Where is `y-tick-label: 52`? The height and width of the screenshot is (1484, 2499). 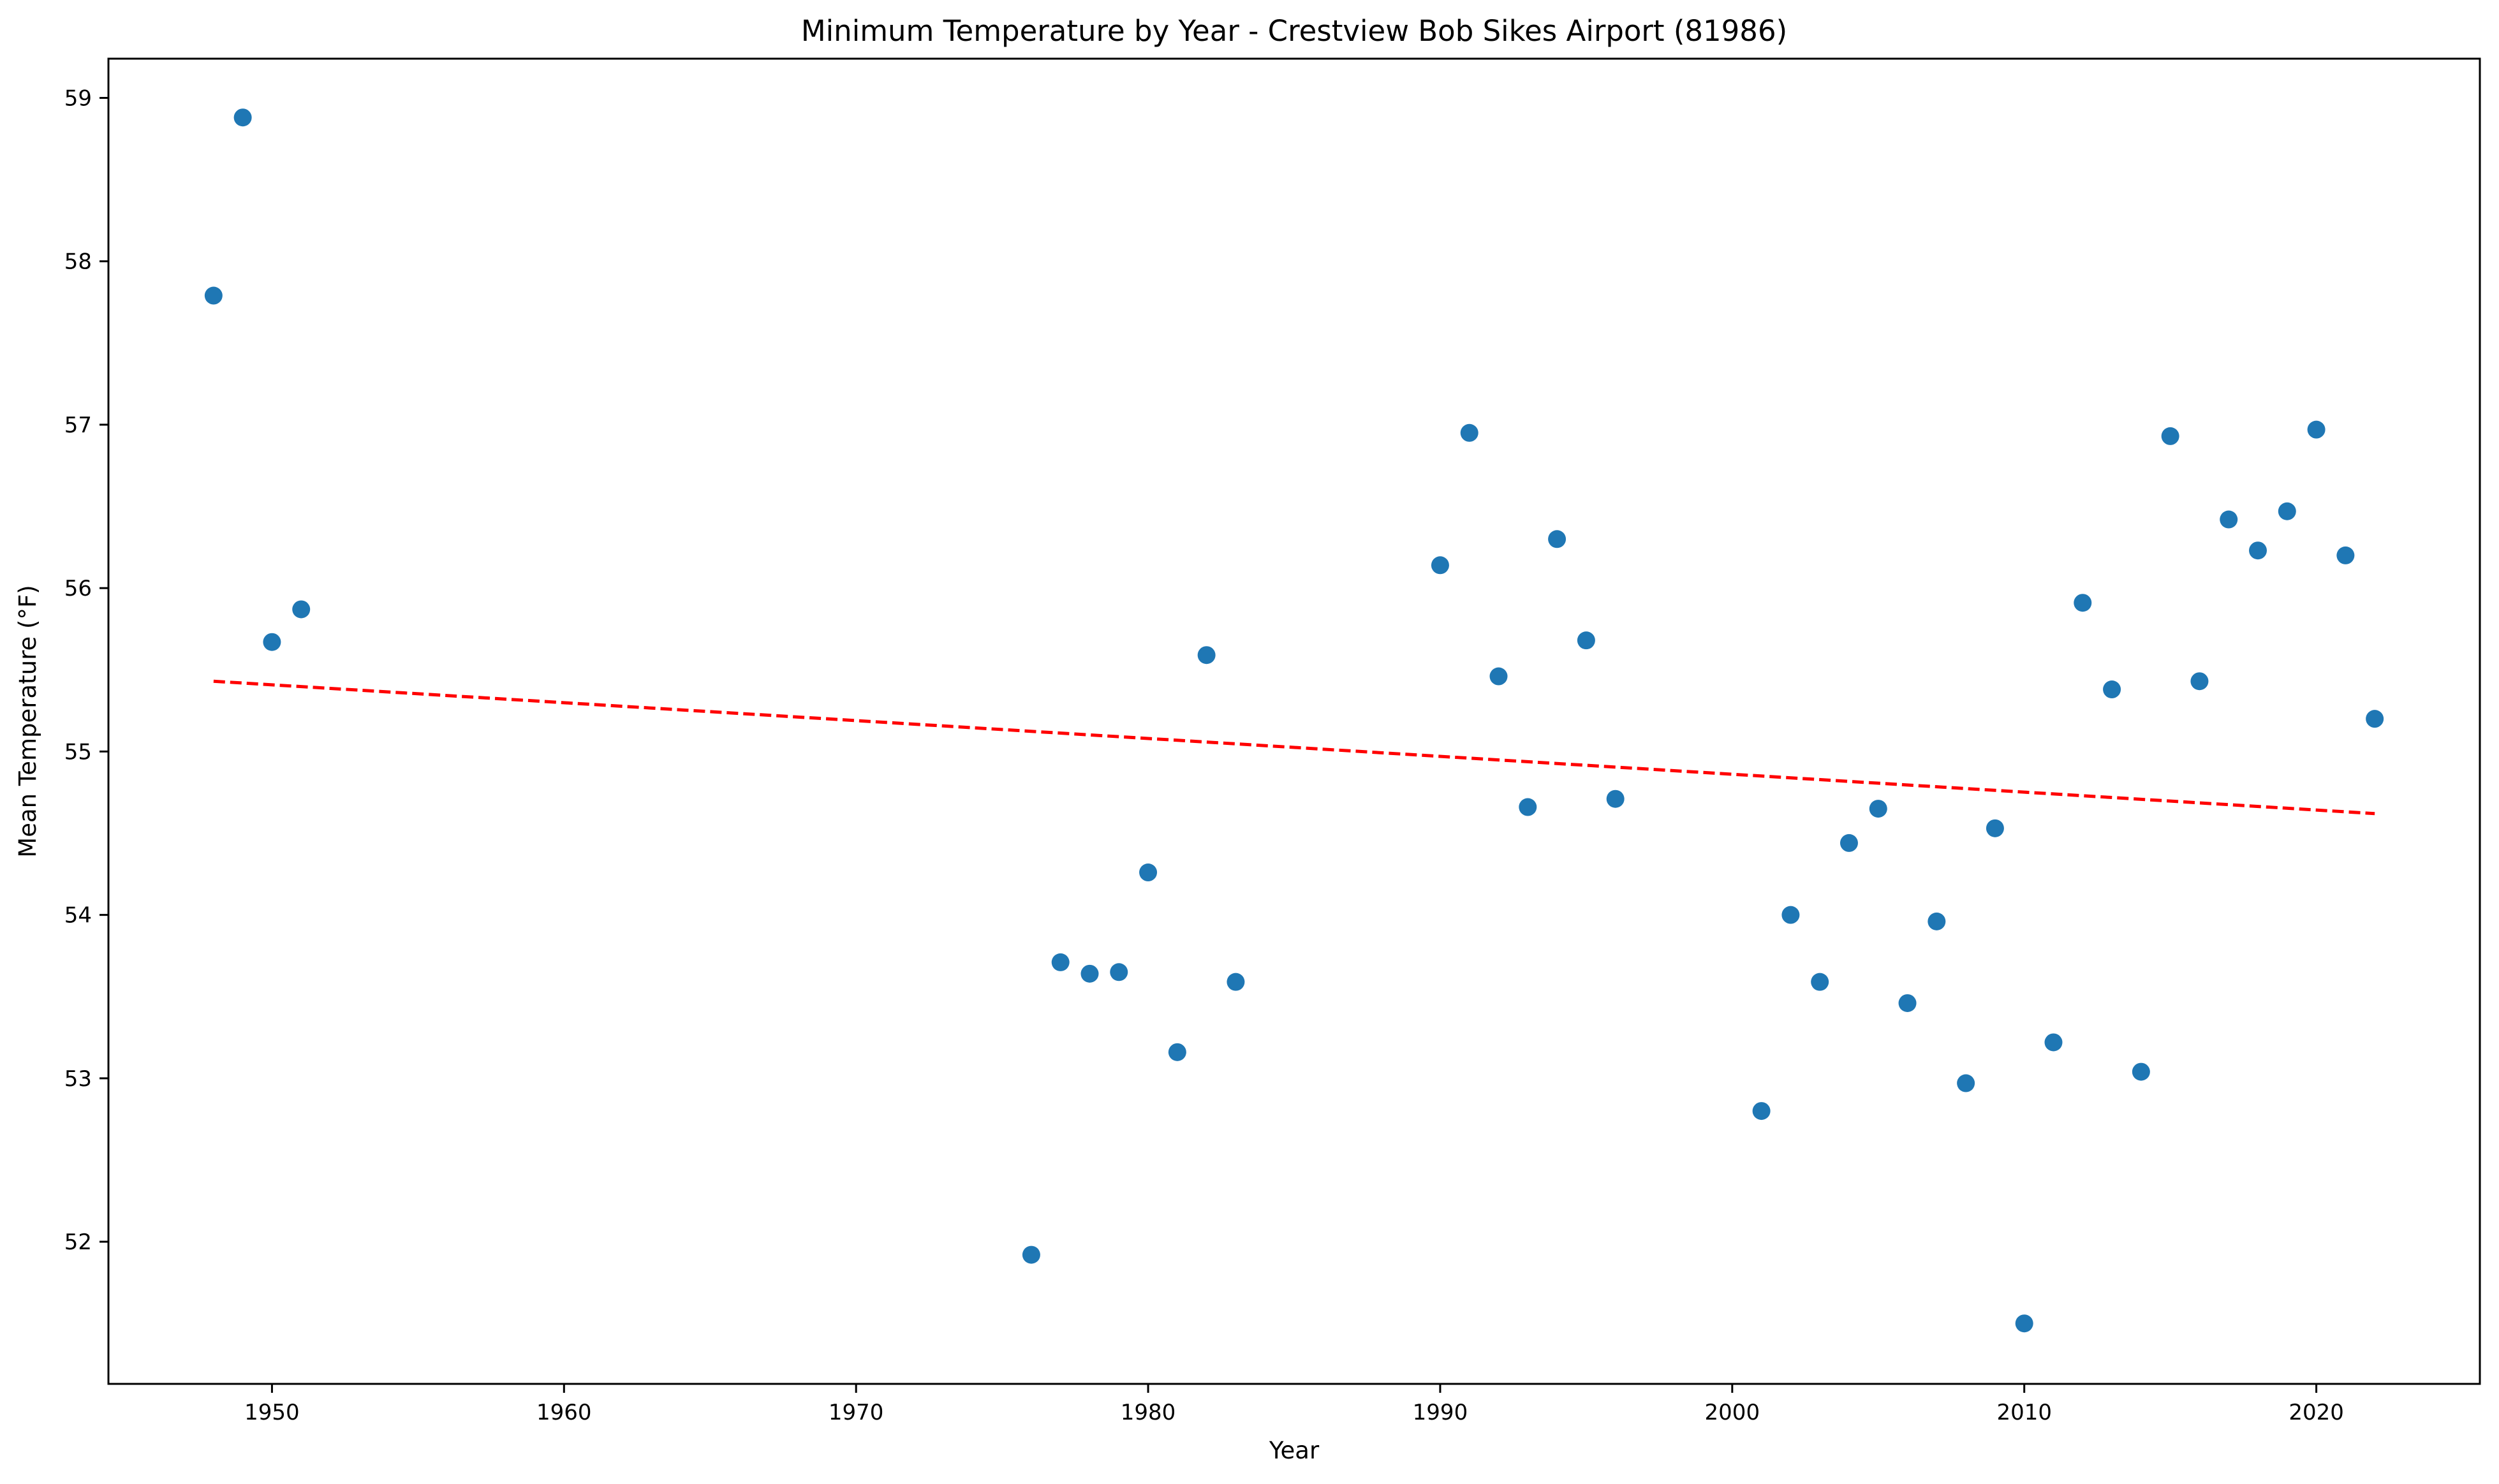
y-tick-label: 52 is located at coordinates (78, 1242).